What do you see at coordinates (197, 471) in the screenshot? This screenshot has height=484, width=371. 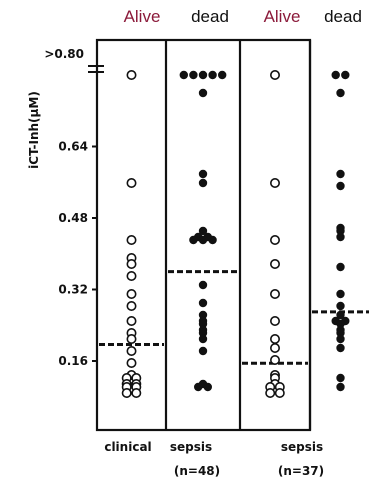 I see `bottom-label-n48: (n=48)` at bounding box center [197, 471].